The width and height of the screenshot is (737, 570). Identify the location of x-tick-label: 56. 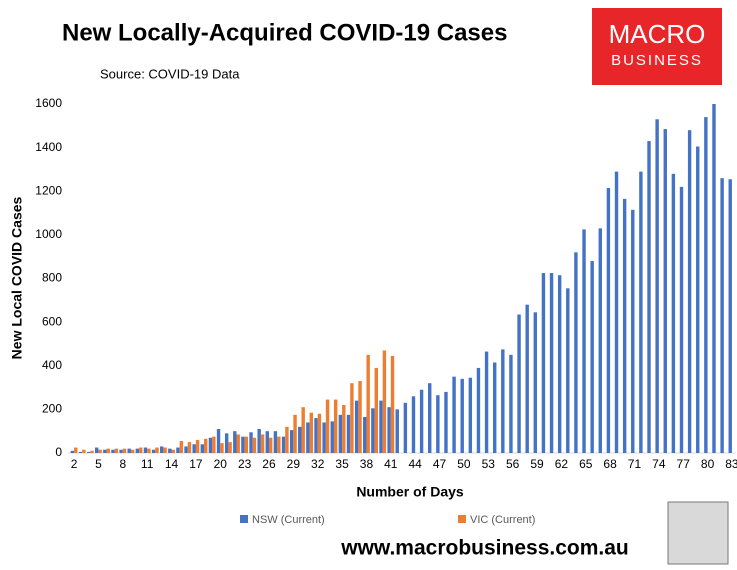
(513, 464).